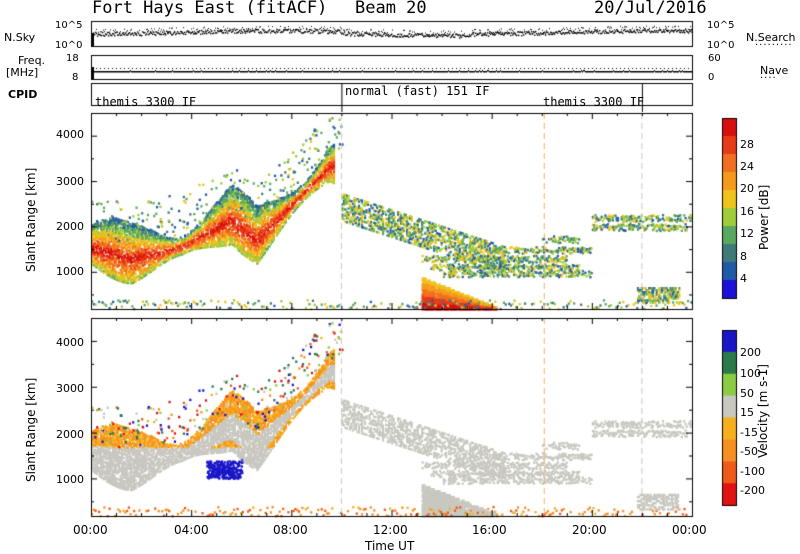 The image size is (800, 554). Describe the element at coordinates (771, 37) in the screenshot. I see `nsearch-label: N.Search` at that location.